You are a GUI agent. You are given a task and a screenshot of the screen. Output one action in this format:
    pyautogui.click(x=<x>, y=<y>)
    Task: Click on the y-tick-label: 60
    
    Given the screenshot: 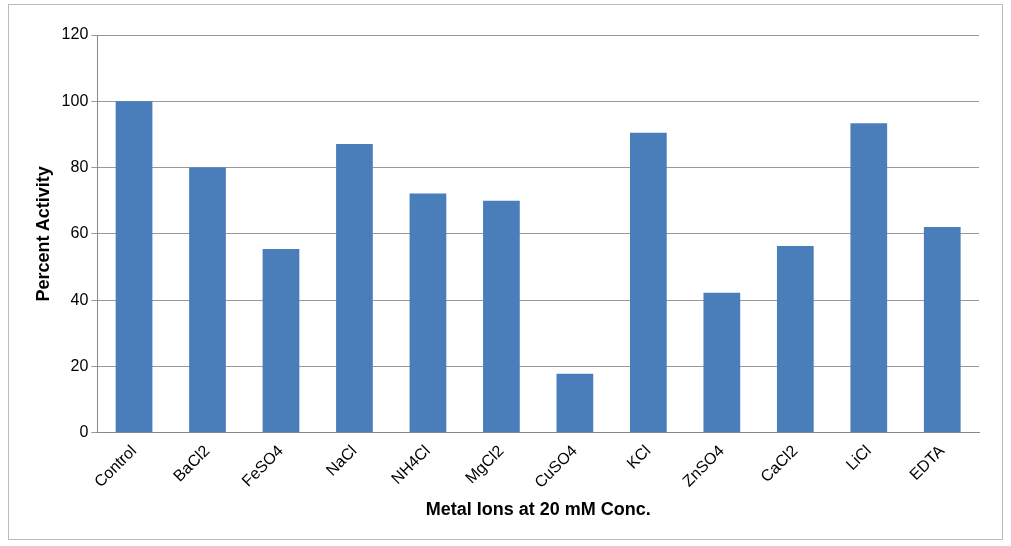 What is the action you would take?
    pyautogui.click(x=79, y=233)
    